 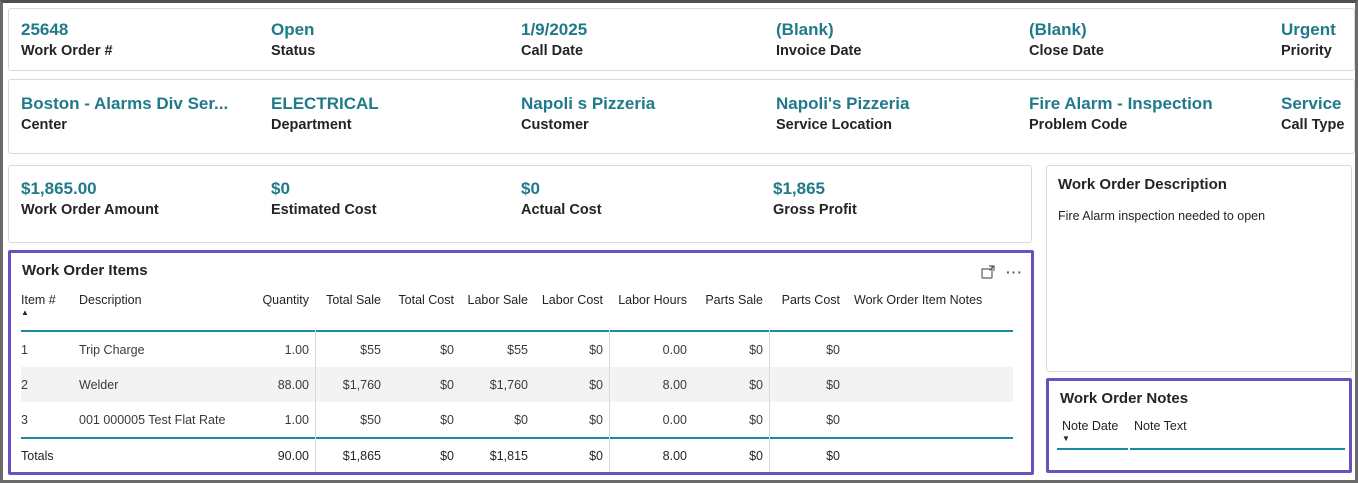 What do you see at coordinates (842, 113) in the screenshot?
I see `kpi-service-location: Napoli's Pizzeria Service Location` at bounding box center [842, 113].